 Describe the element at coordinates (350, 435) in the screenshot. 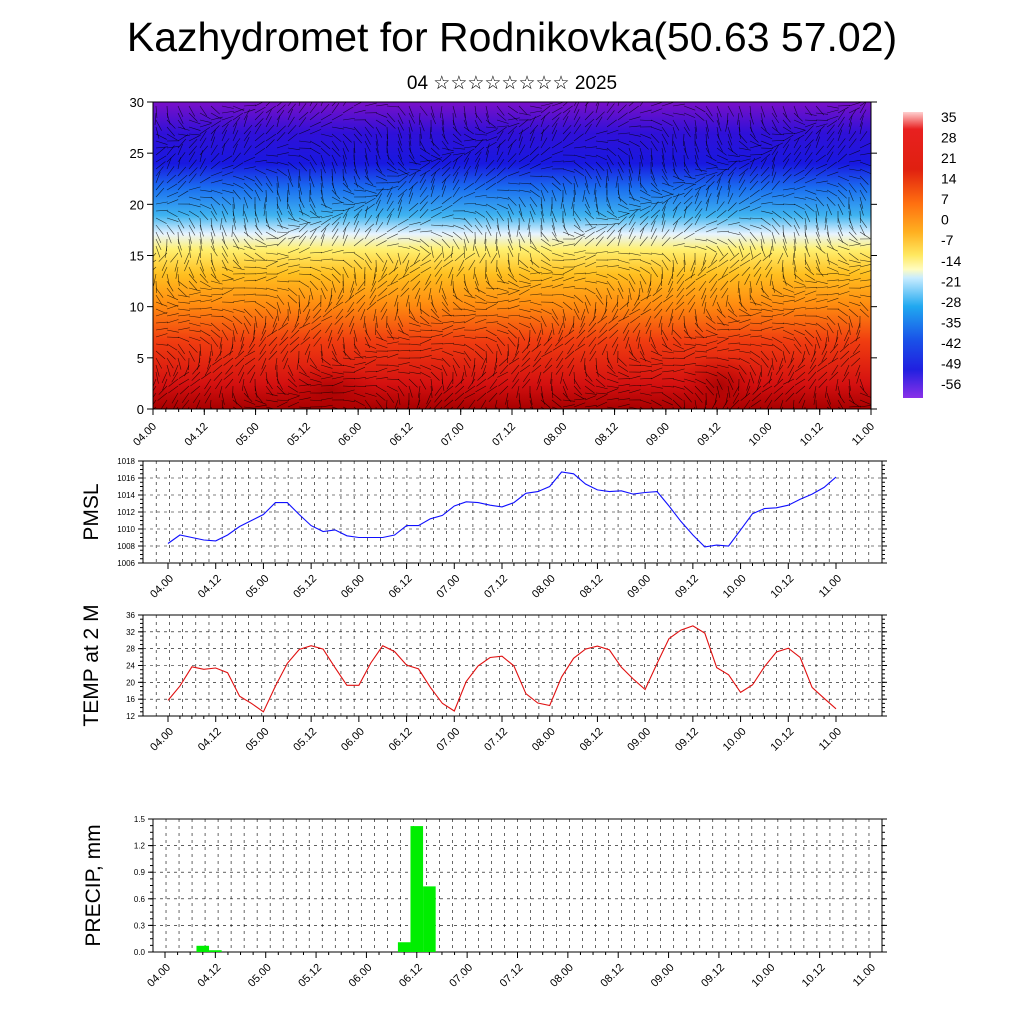

I see `x-tick-label: 06.00` at that location.